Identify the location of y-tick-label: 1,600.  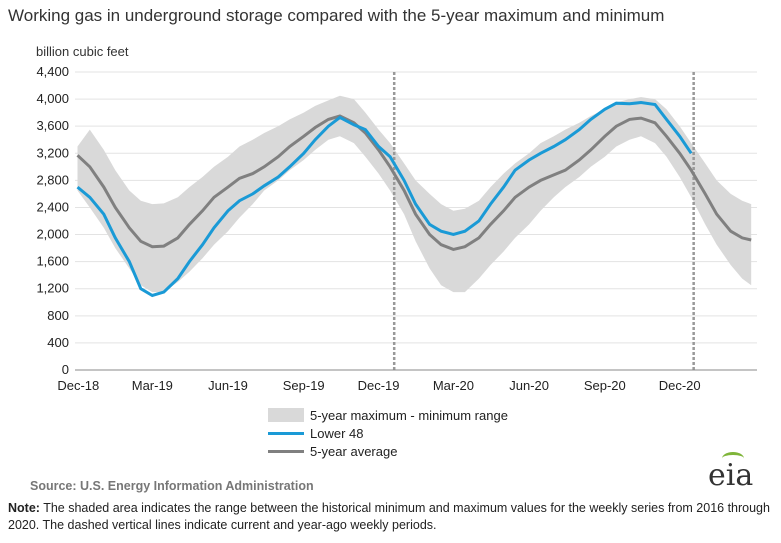
(52, 261).